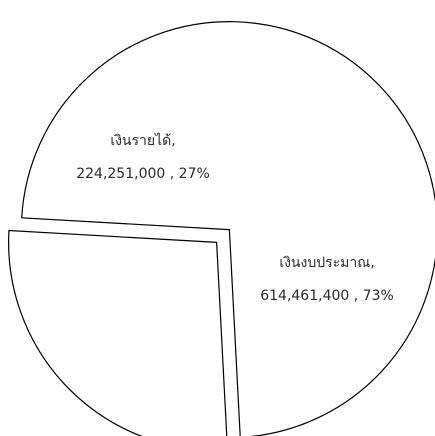  I want to click on slice-label-revenue-value: 224,251,000 , 27%, so click(143, 174).